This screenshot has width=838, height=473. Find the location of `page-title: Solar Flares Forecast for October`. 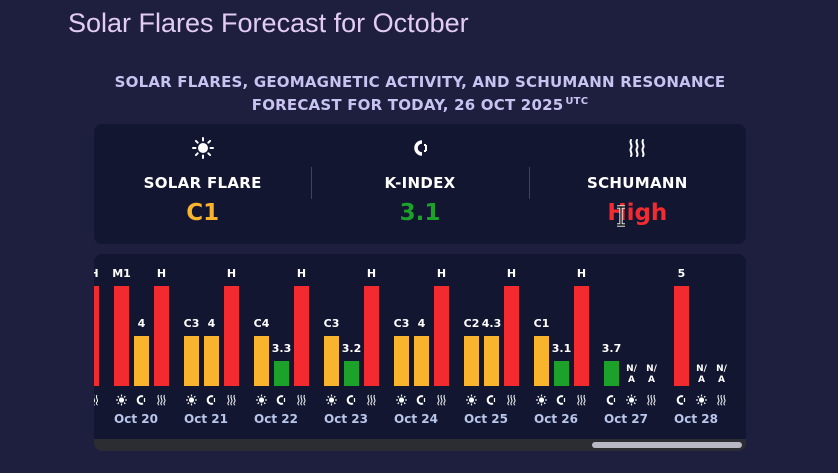

page-title: Solar Flares Forecast for October is located at coordinates (268, 23).